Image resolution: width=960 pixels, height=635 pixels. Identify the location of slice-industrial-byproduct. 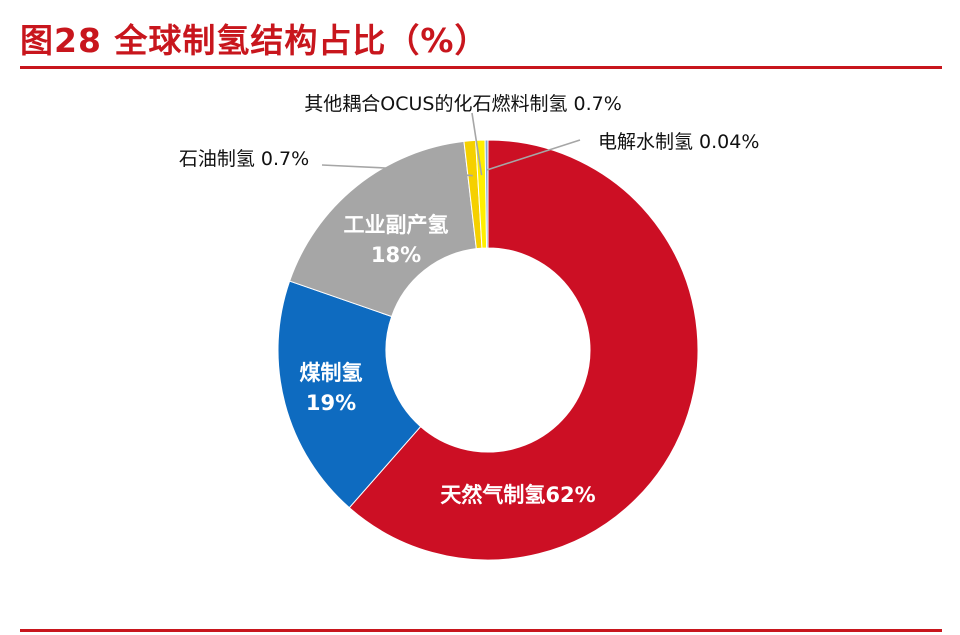
(383, 229).